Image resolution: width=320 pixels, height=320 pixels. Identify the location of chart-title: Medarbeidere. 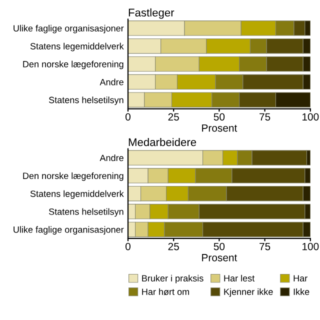
(162, 142).